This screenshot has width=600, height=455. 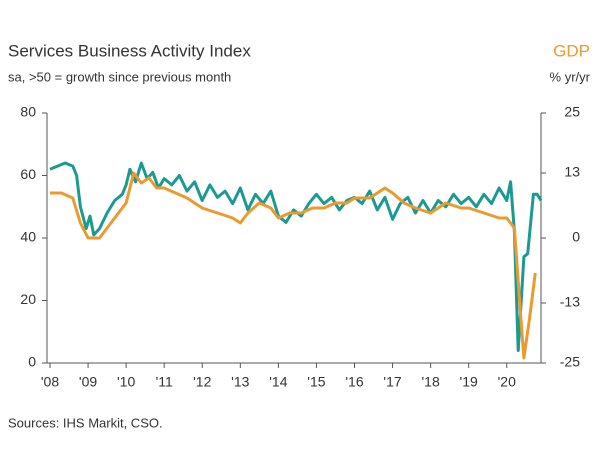 What do you see at coordinates (28, 112) in the screenshot?
I see `y-tick-label: 80` at bounding box center [28, 112].